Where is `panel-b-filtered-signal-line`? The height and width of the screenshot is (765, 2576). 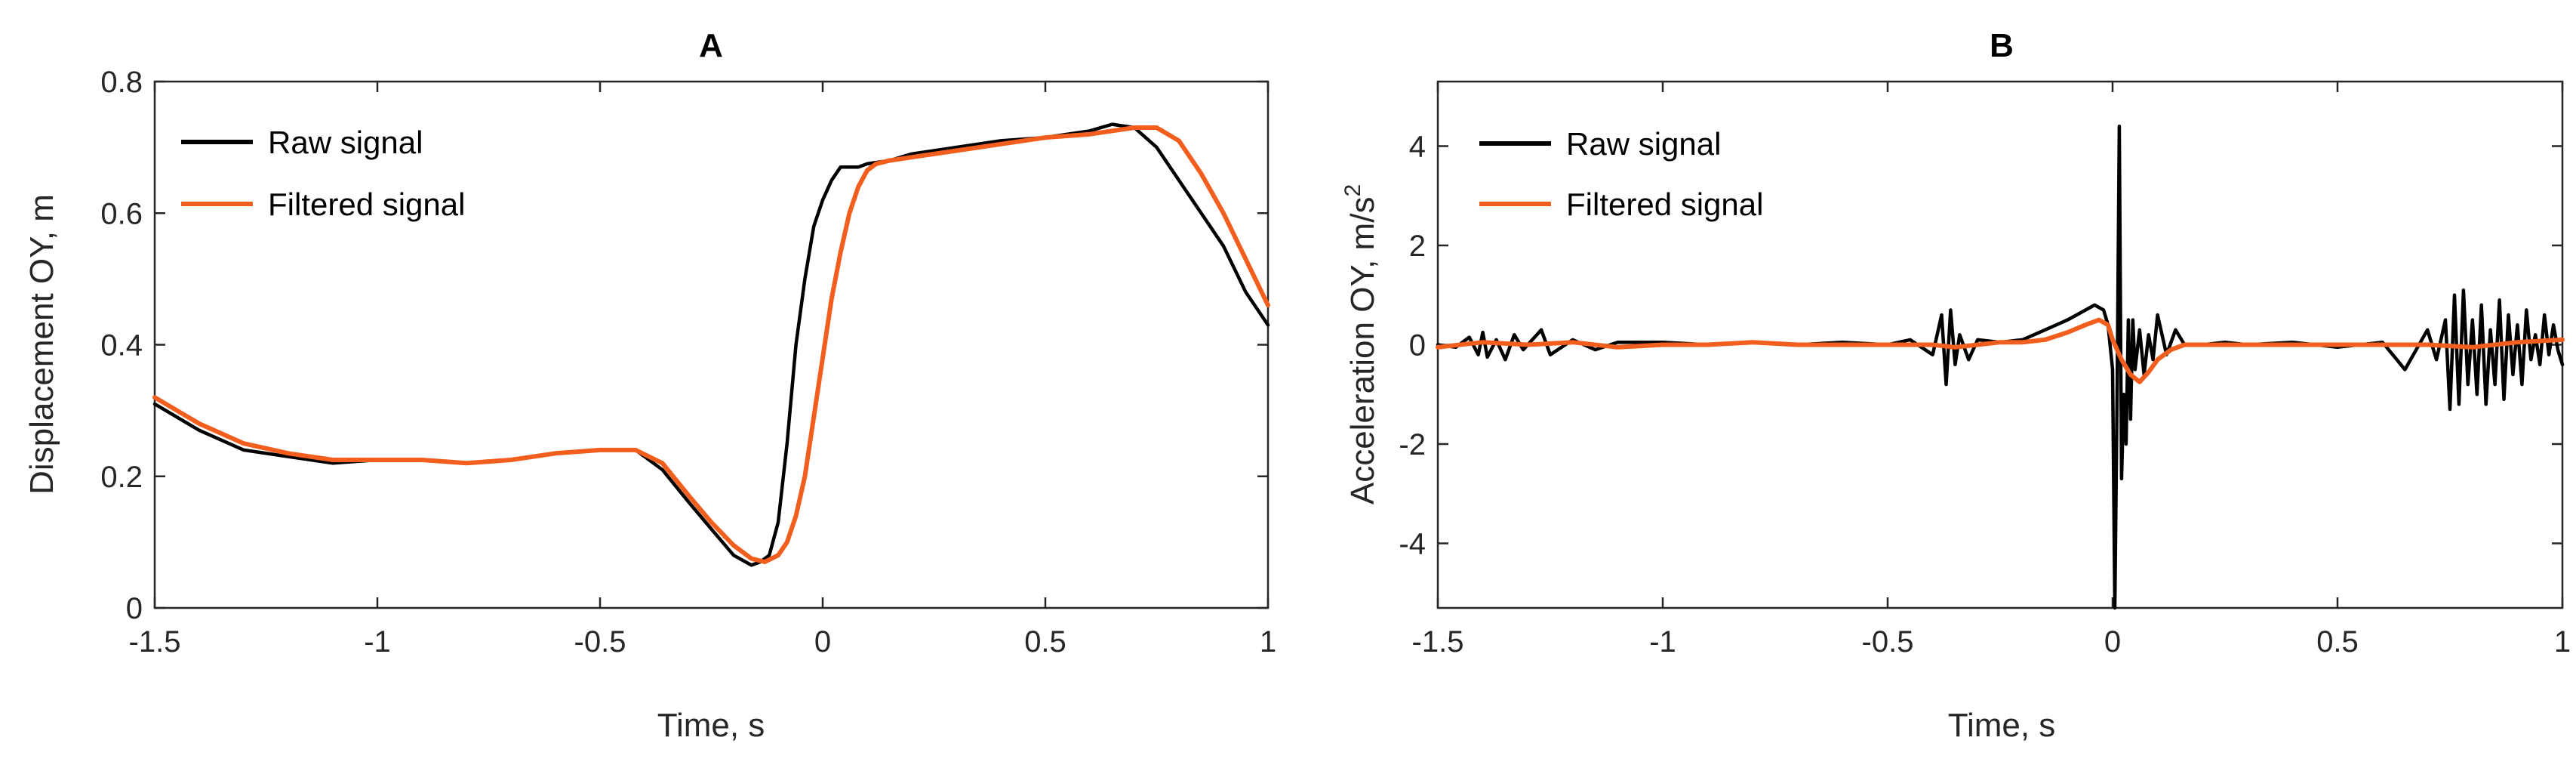 panel-b-filtered-signal-line is located at coordinates (2000, 350).